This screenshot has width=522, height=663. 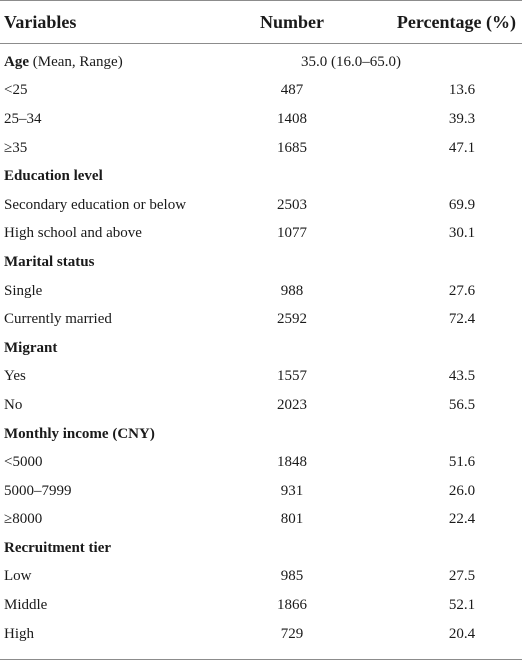 I want to click on row-number: 988, so click(x=292, y=290).